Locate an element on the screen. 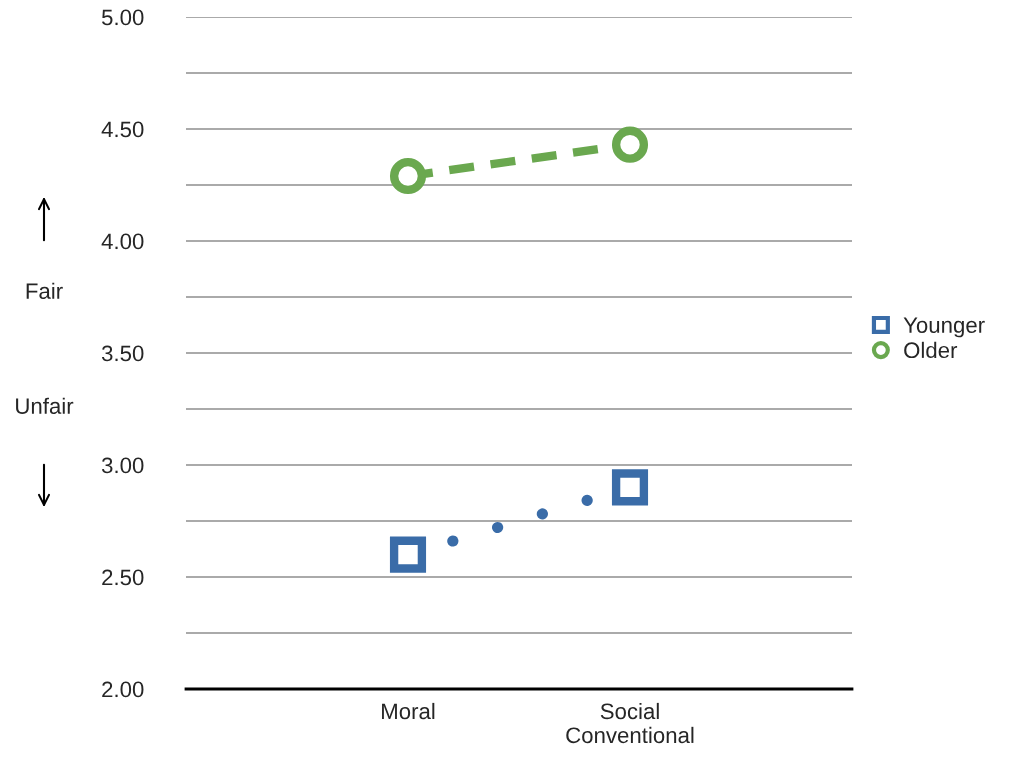  legend-label: Younger is located at coordinates (944, 327).